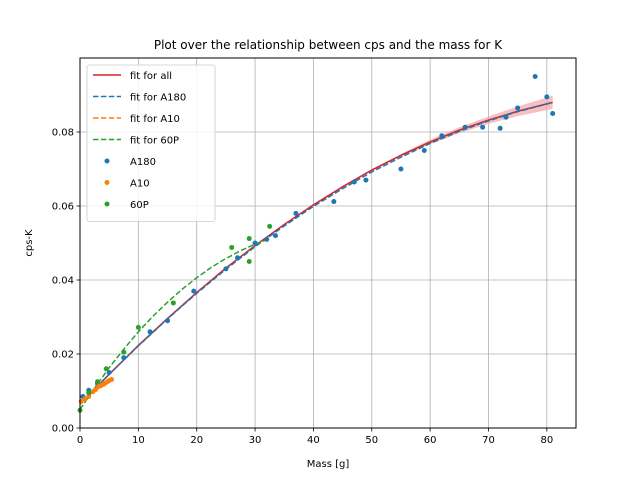 Image resolution: width=640 pixels, height=480 pixels. I want to click on legend-box, so click(151, 143).